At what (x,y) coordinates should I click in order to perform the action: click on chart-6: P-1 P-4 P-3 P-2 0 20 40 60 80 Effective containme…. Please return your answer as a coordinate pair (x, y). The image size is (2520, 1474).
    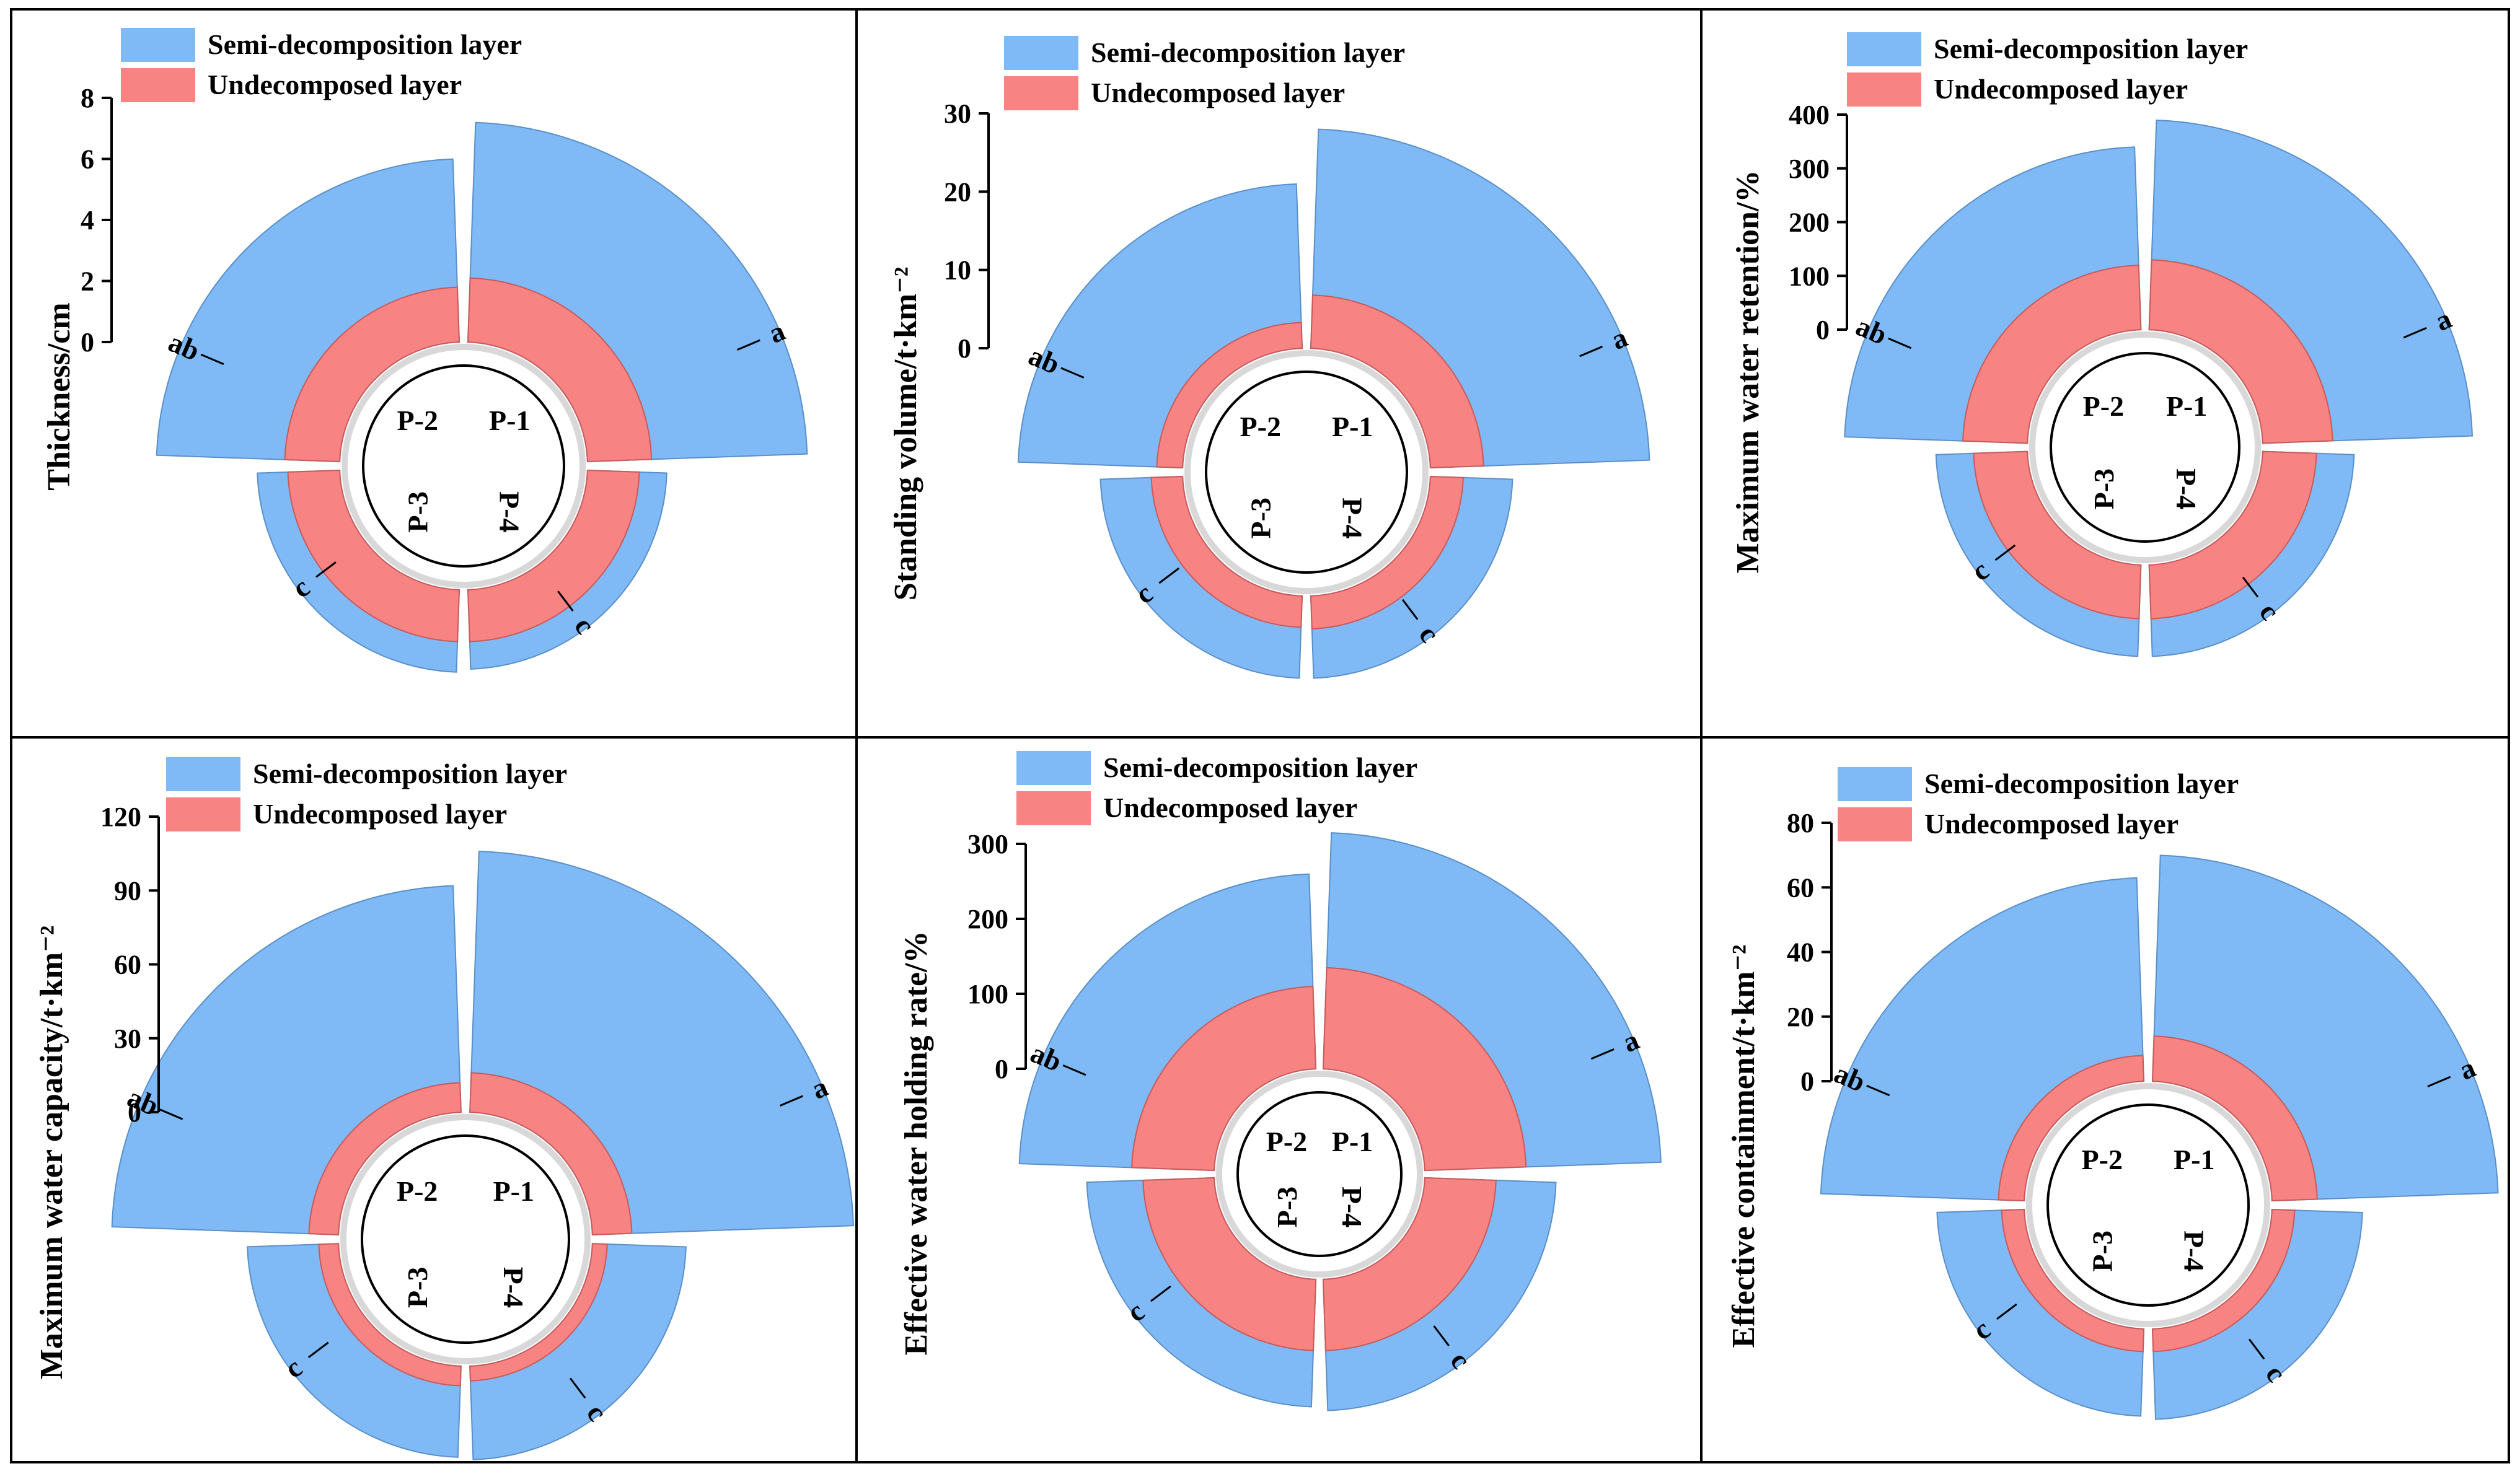
    Looking at the image, I should click on (2112, 1093).